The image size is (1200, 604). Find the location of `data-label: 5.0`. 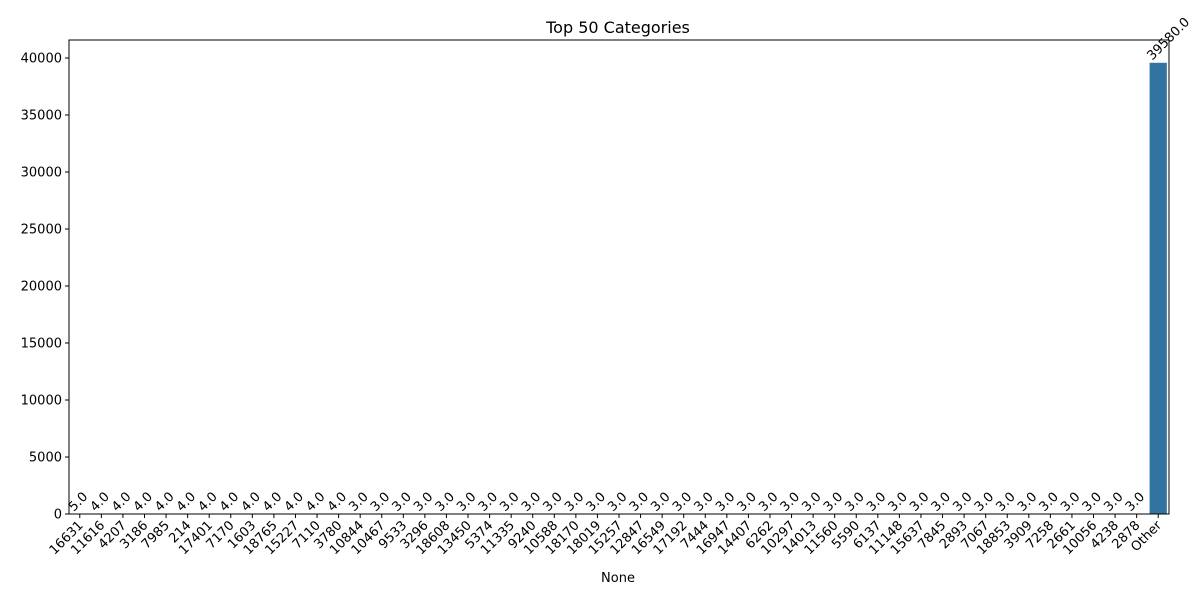

data-label: 5.0 is located at coordinates (78, 502).